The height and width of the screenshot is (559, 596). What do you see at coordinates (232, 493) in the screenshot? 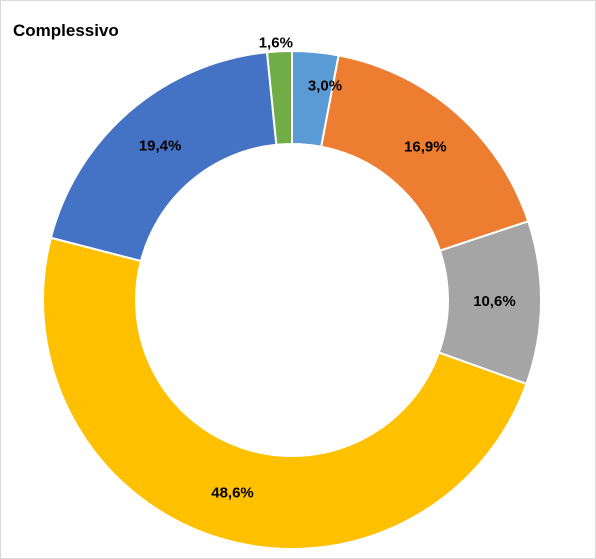
I see `slice-label: 48,6%` at bounding box center [232, 493].